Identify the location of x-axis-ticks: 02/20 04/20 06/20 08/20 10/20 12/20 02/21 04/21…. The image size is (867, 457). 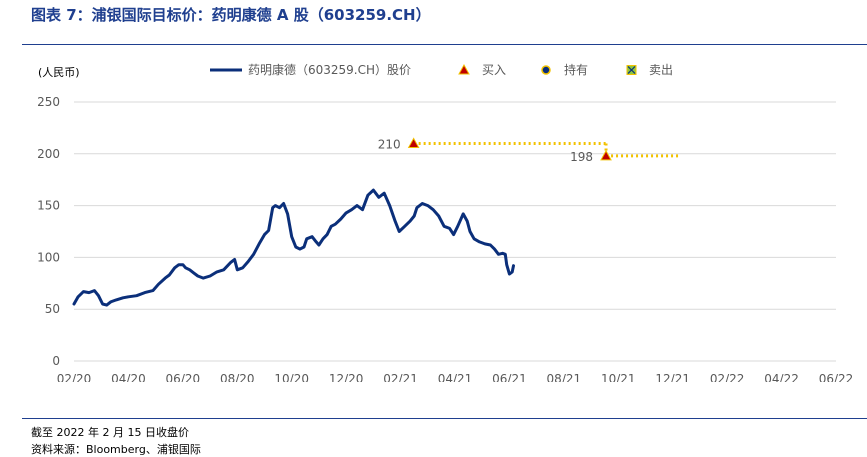
(455, 377).